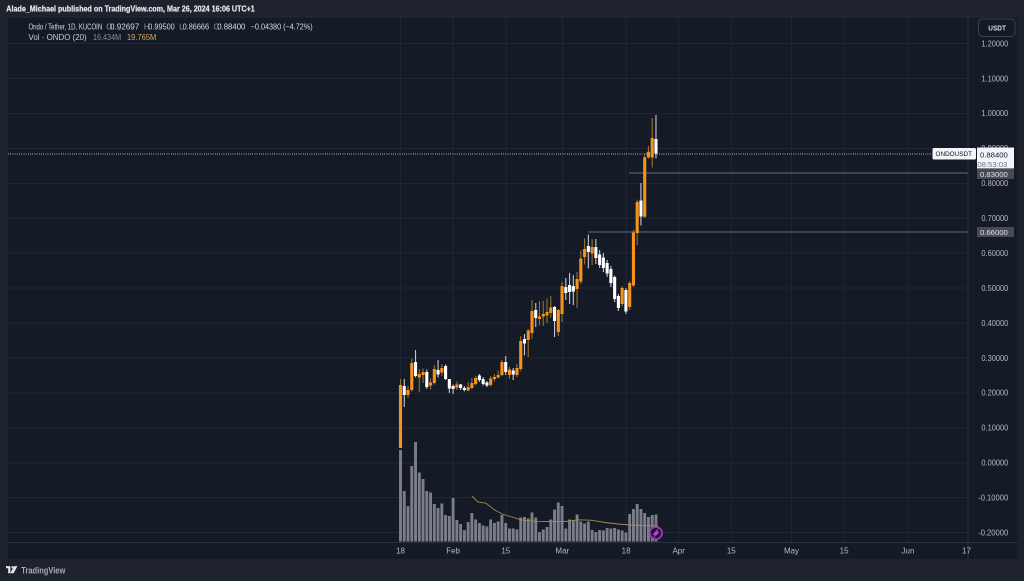 The image size is (1024, 581). Describe the element at coordinates (107, 37) in the screenshot. I see `svg-text: 16.434M` at that location.